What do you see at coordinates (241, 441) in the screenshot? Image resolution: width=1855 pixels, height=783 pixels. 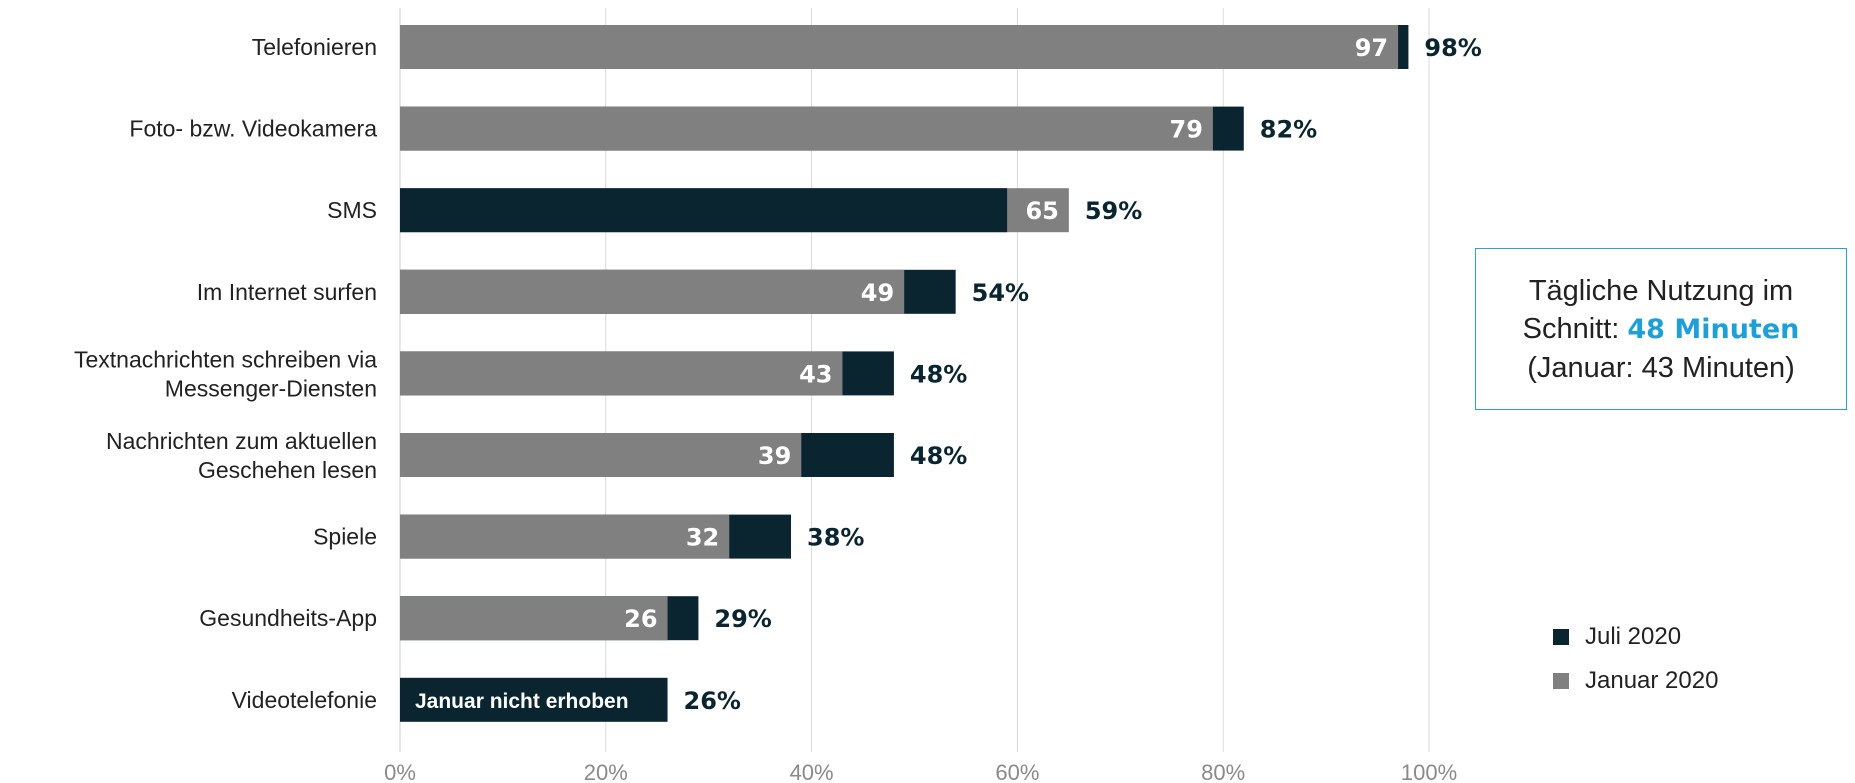 I see `category-label-5-line-1: Nachrichten zum aktuellen` at bounding box center [241, 441].